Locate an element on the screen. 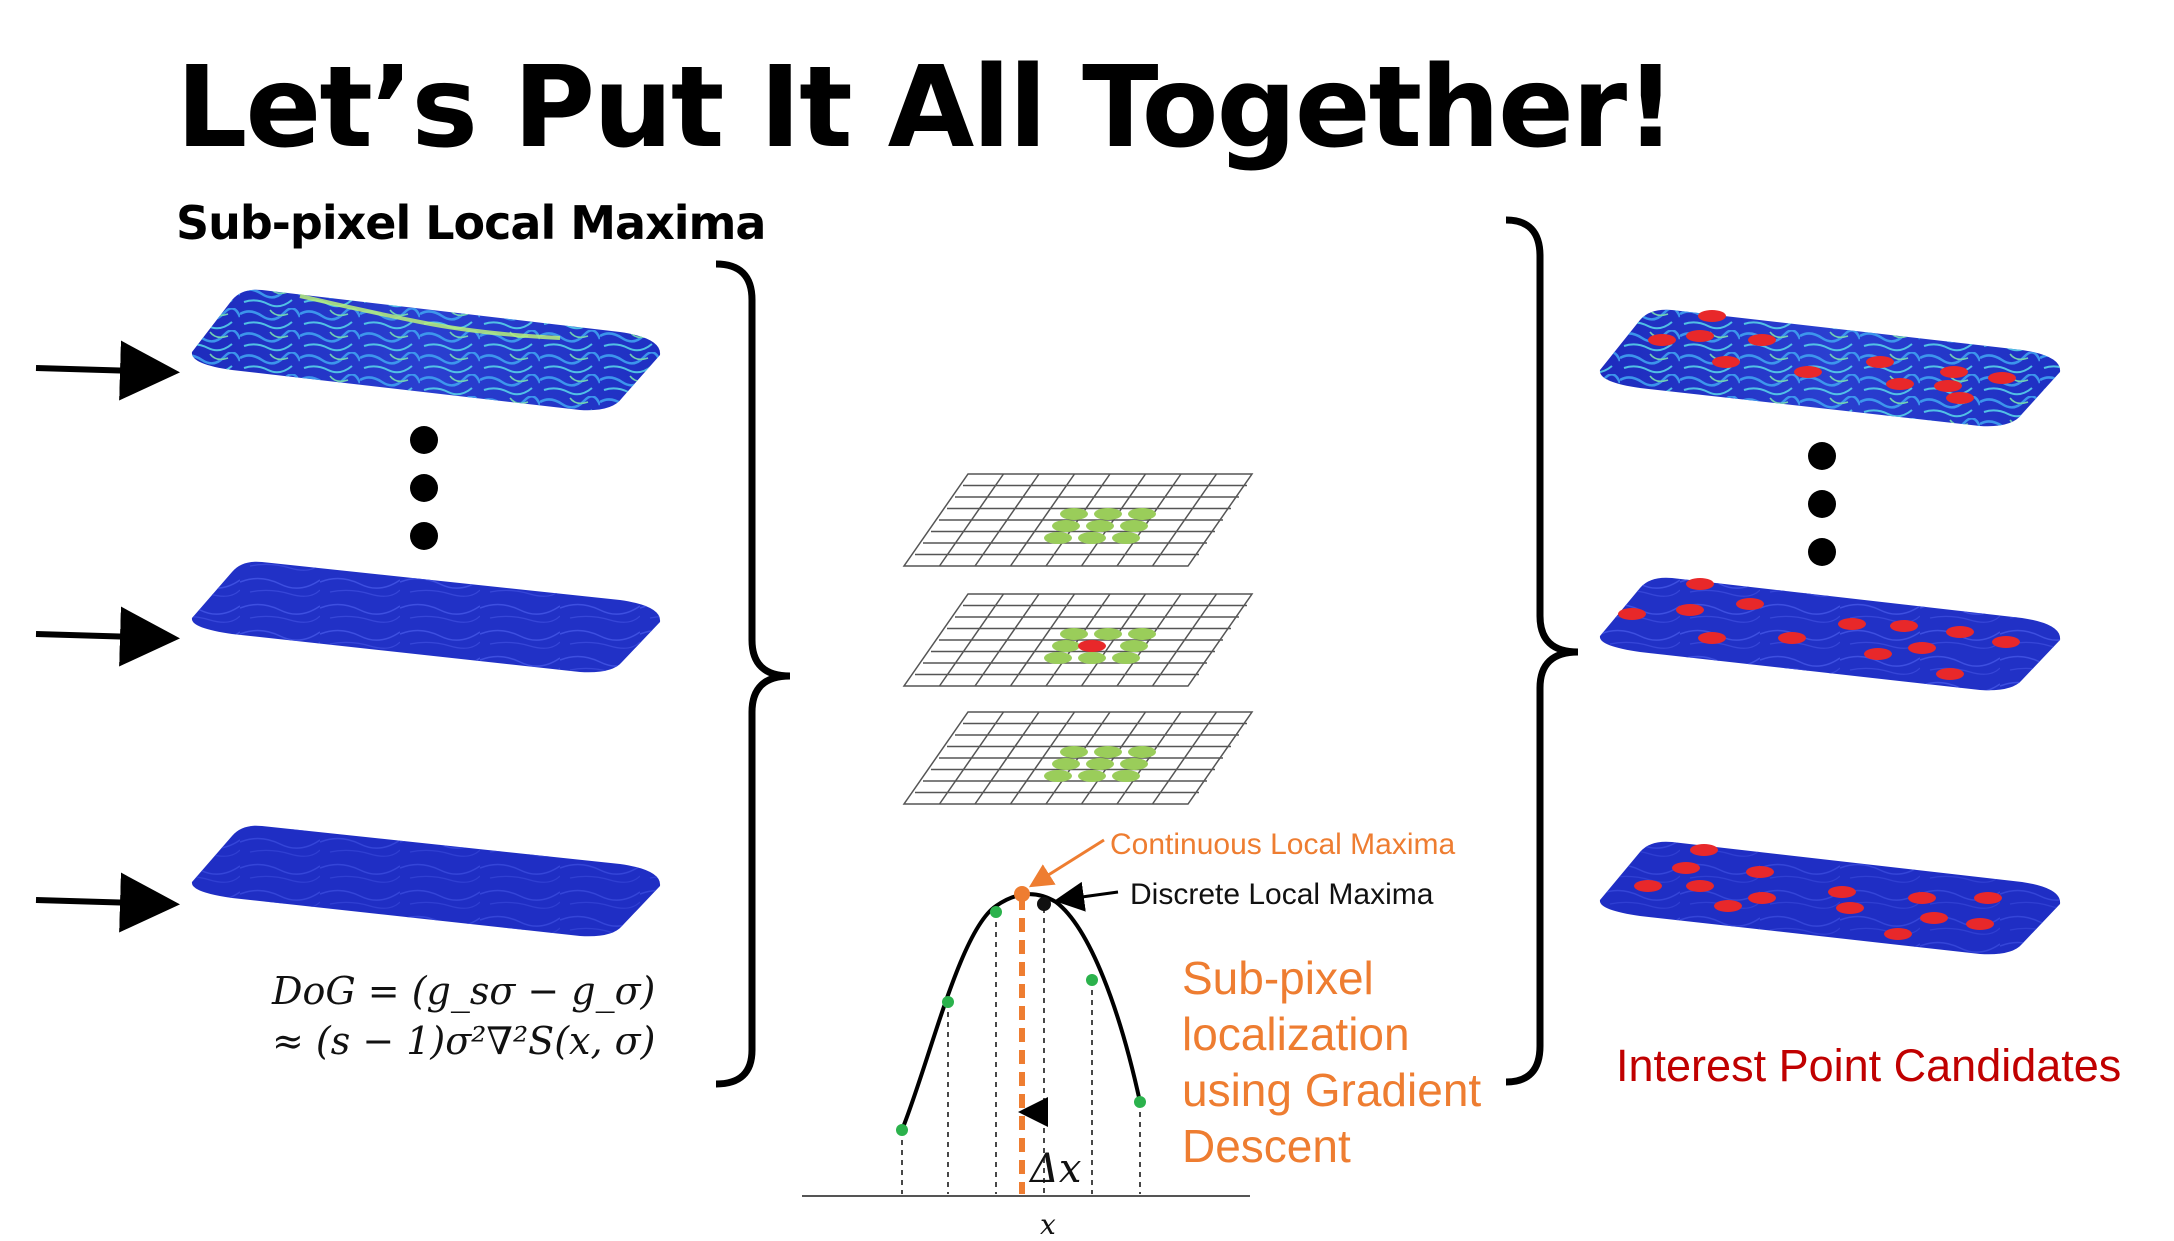  grid-middle-marks is located at coordinates (1100, 646).